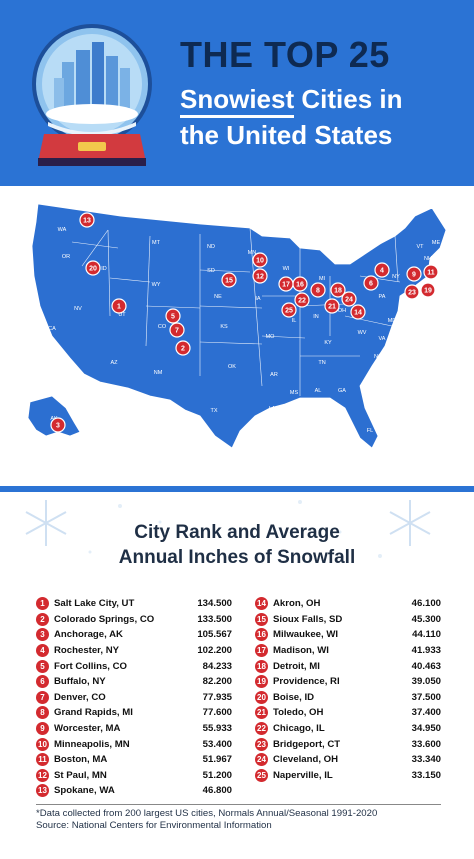  I want to click on rank-badge: 24, so click(261, 760).